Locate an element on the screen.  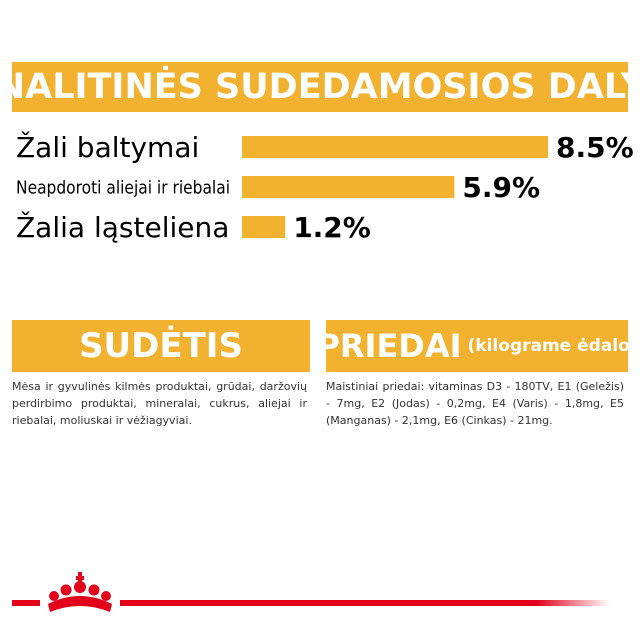
value-label: 1.2% is located at coordinates (332, 227).